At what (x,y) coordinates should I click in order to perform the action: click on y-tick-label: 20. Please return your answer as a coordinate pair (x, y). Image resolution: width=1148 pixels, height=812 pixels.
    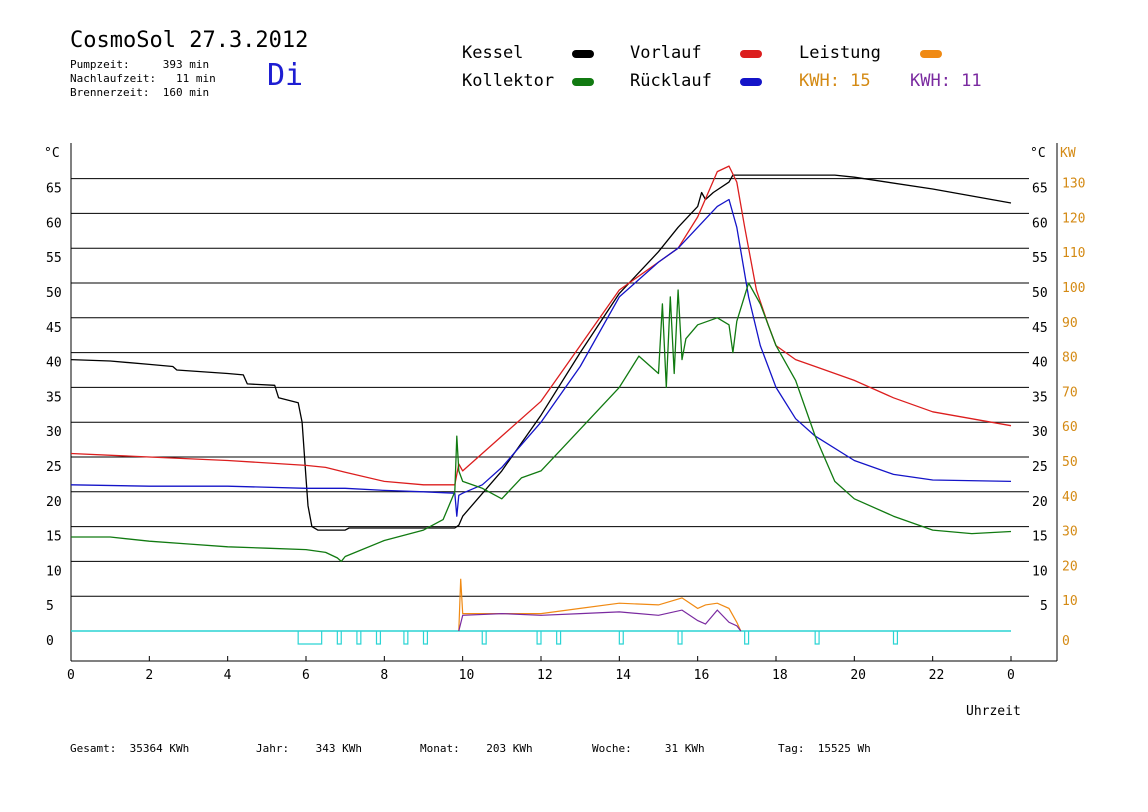
    Looking at the image, I should click on (54, 502).